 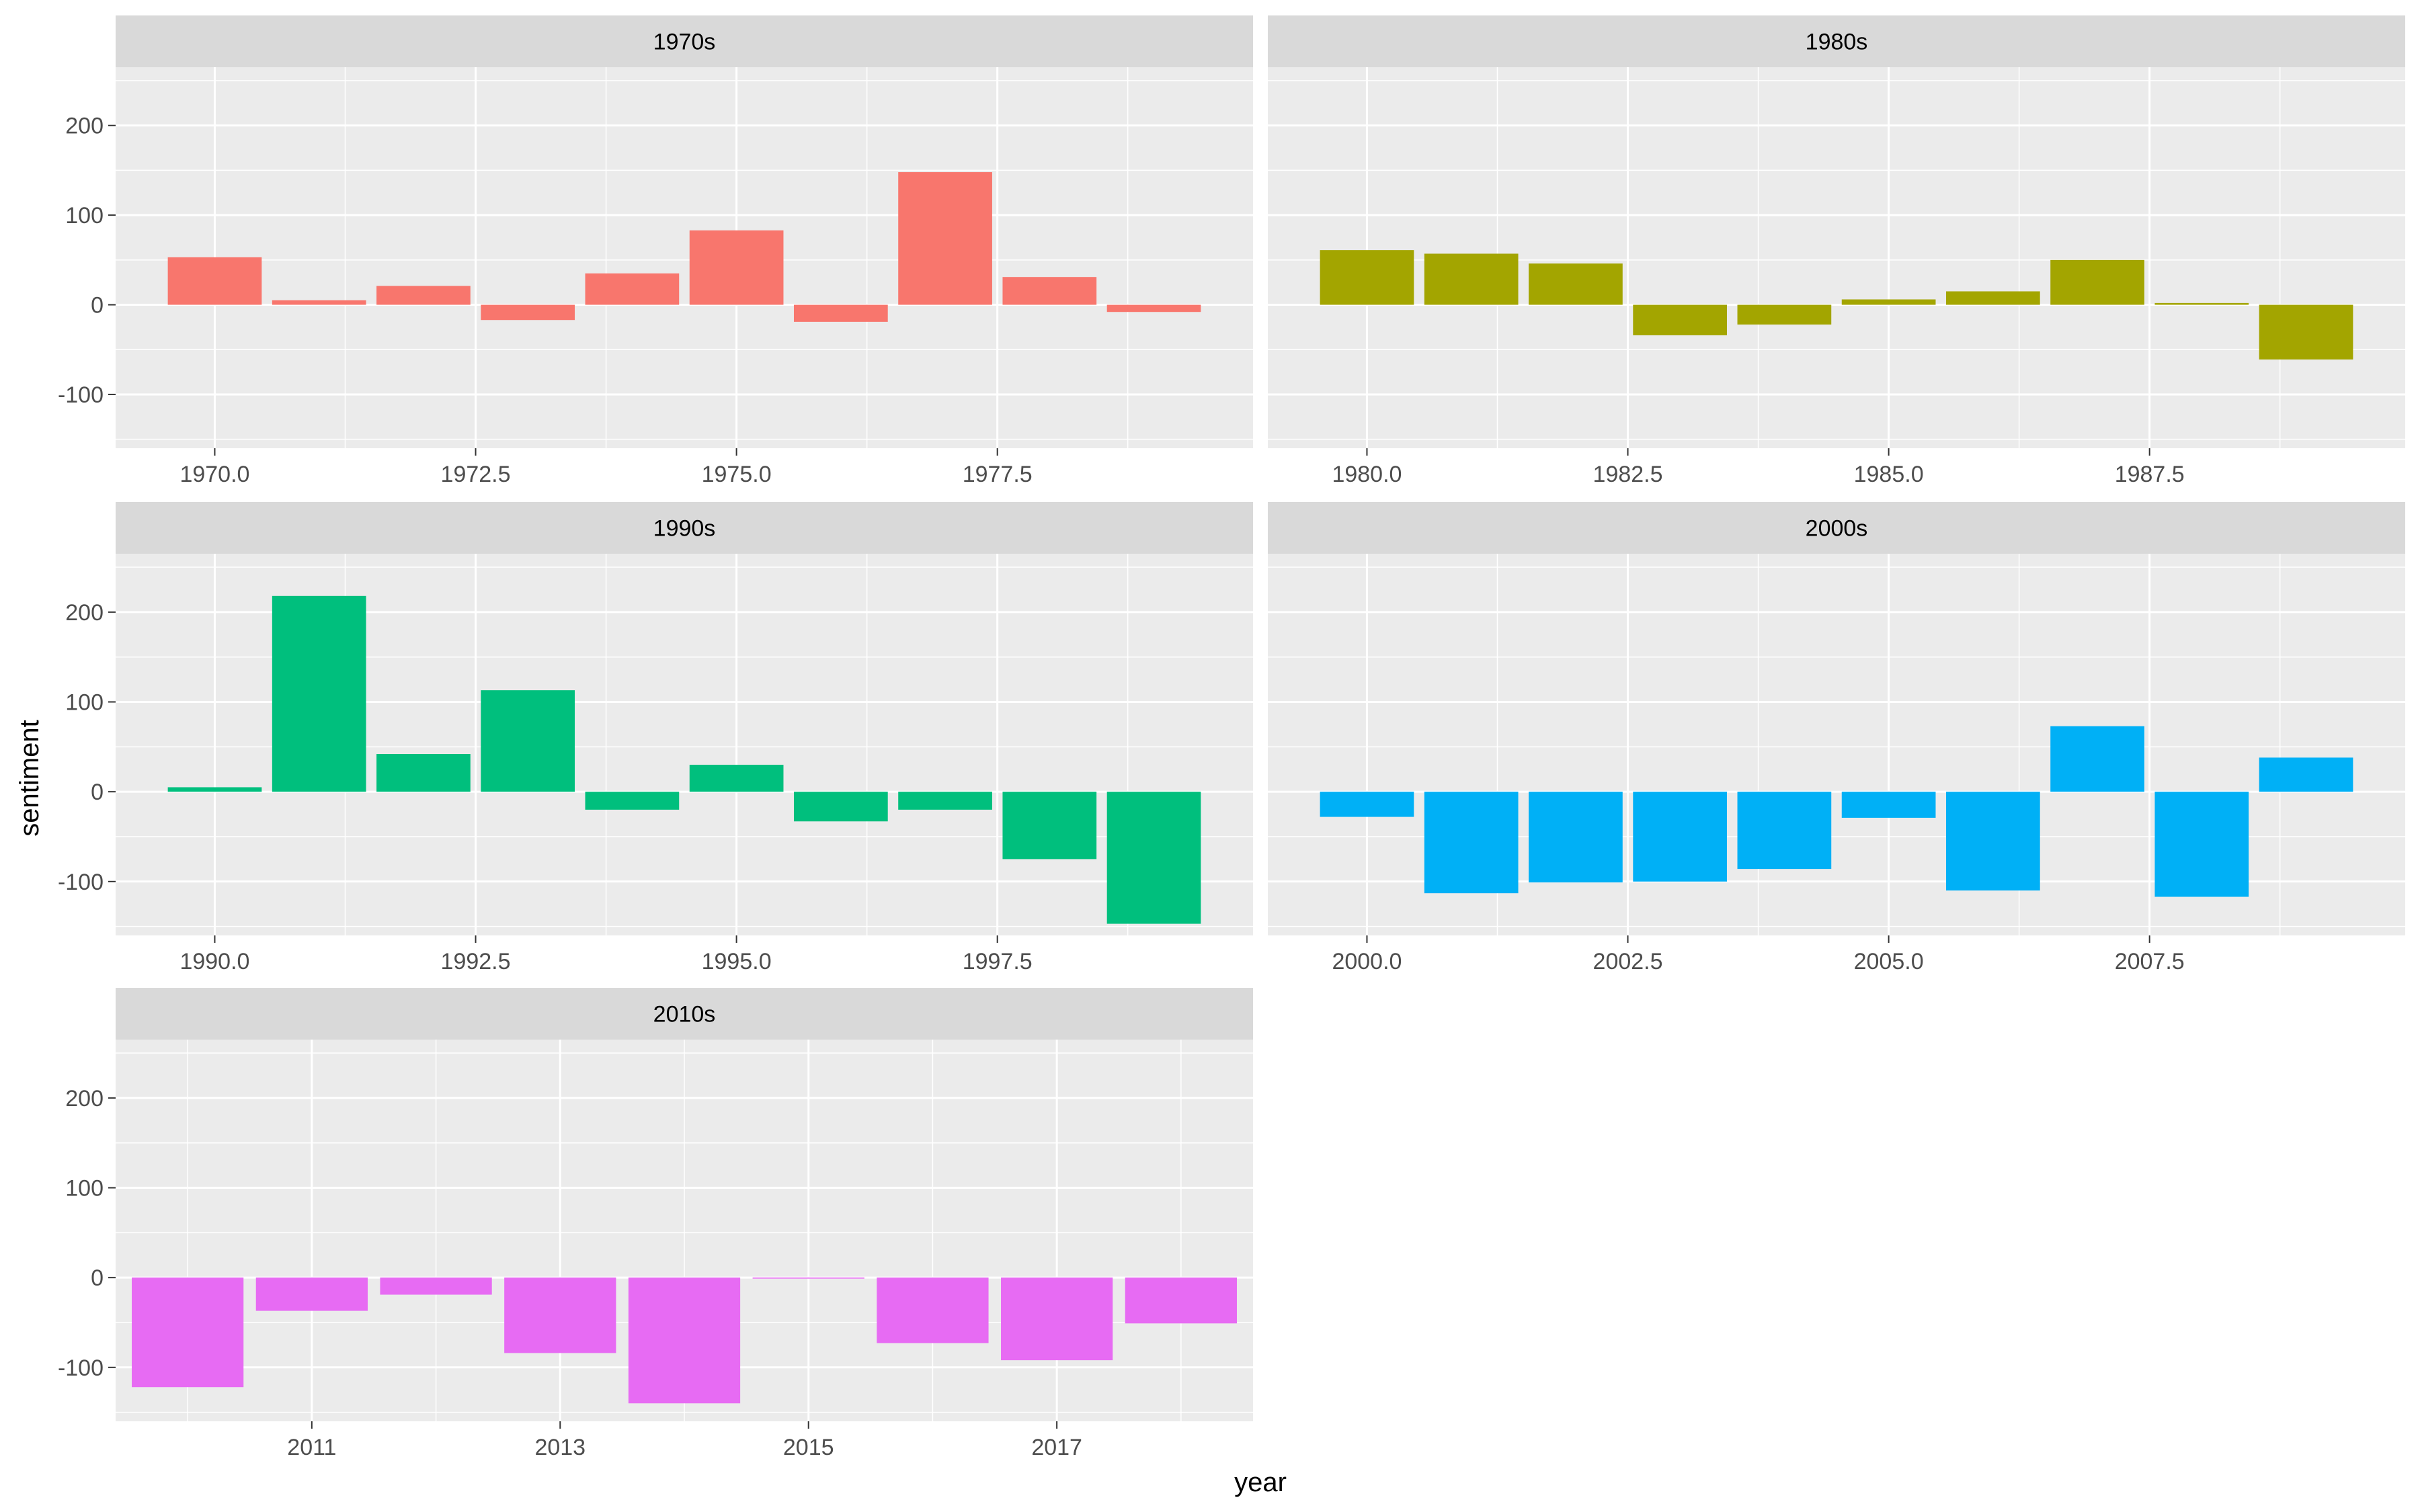 What do you see at coordinates (737, 962) in the screenshot?
I see `x-tick-label: 1995.0` at bounding box center [737, 962].